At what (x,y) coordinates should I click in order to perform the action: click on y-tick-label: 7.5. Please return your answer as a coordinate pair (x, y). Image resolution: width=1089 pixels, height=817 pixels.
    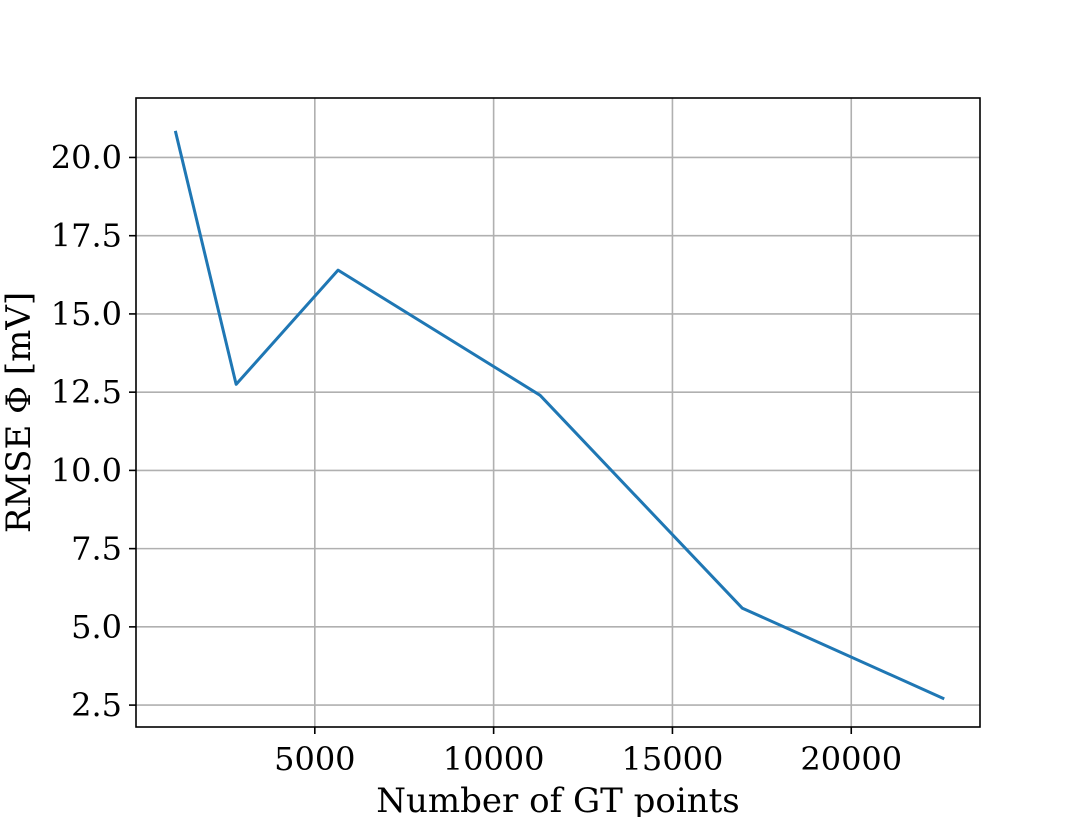
    Looking at the image, I should click on (96, 549).